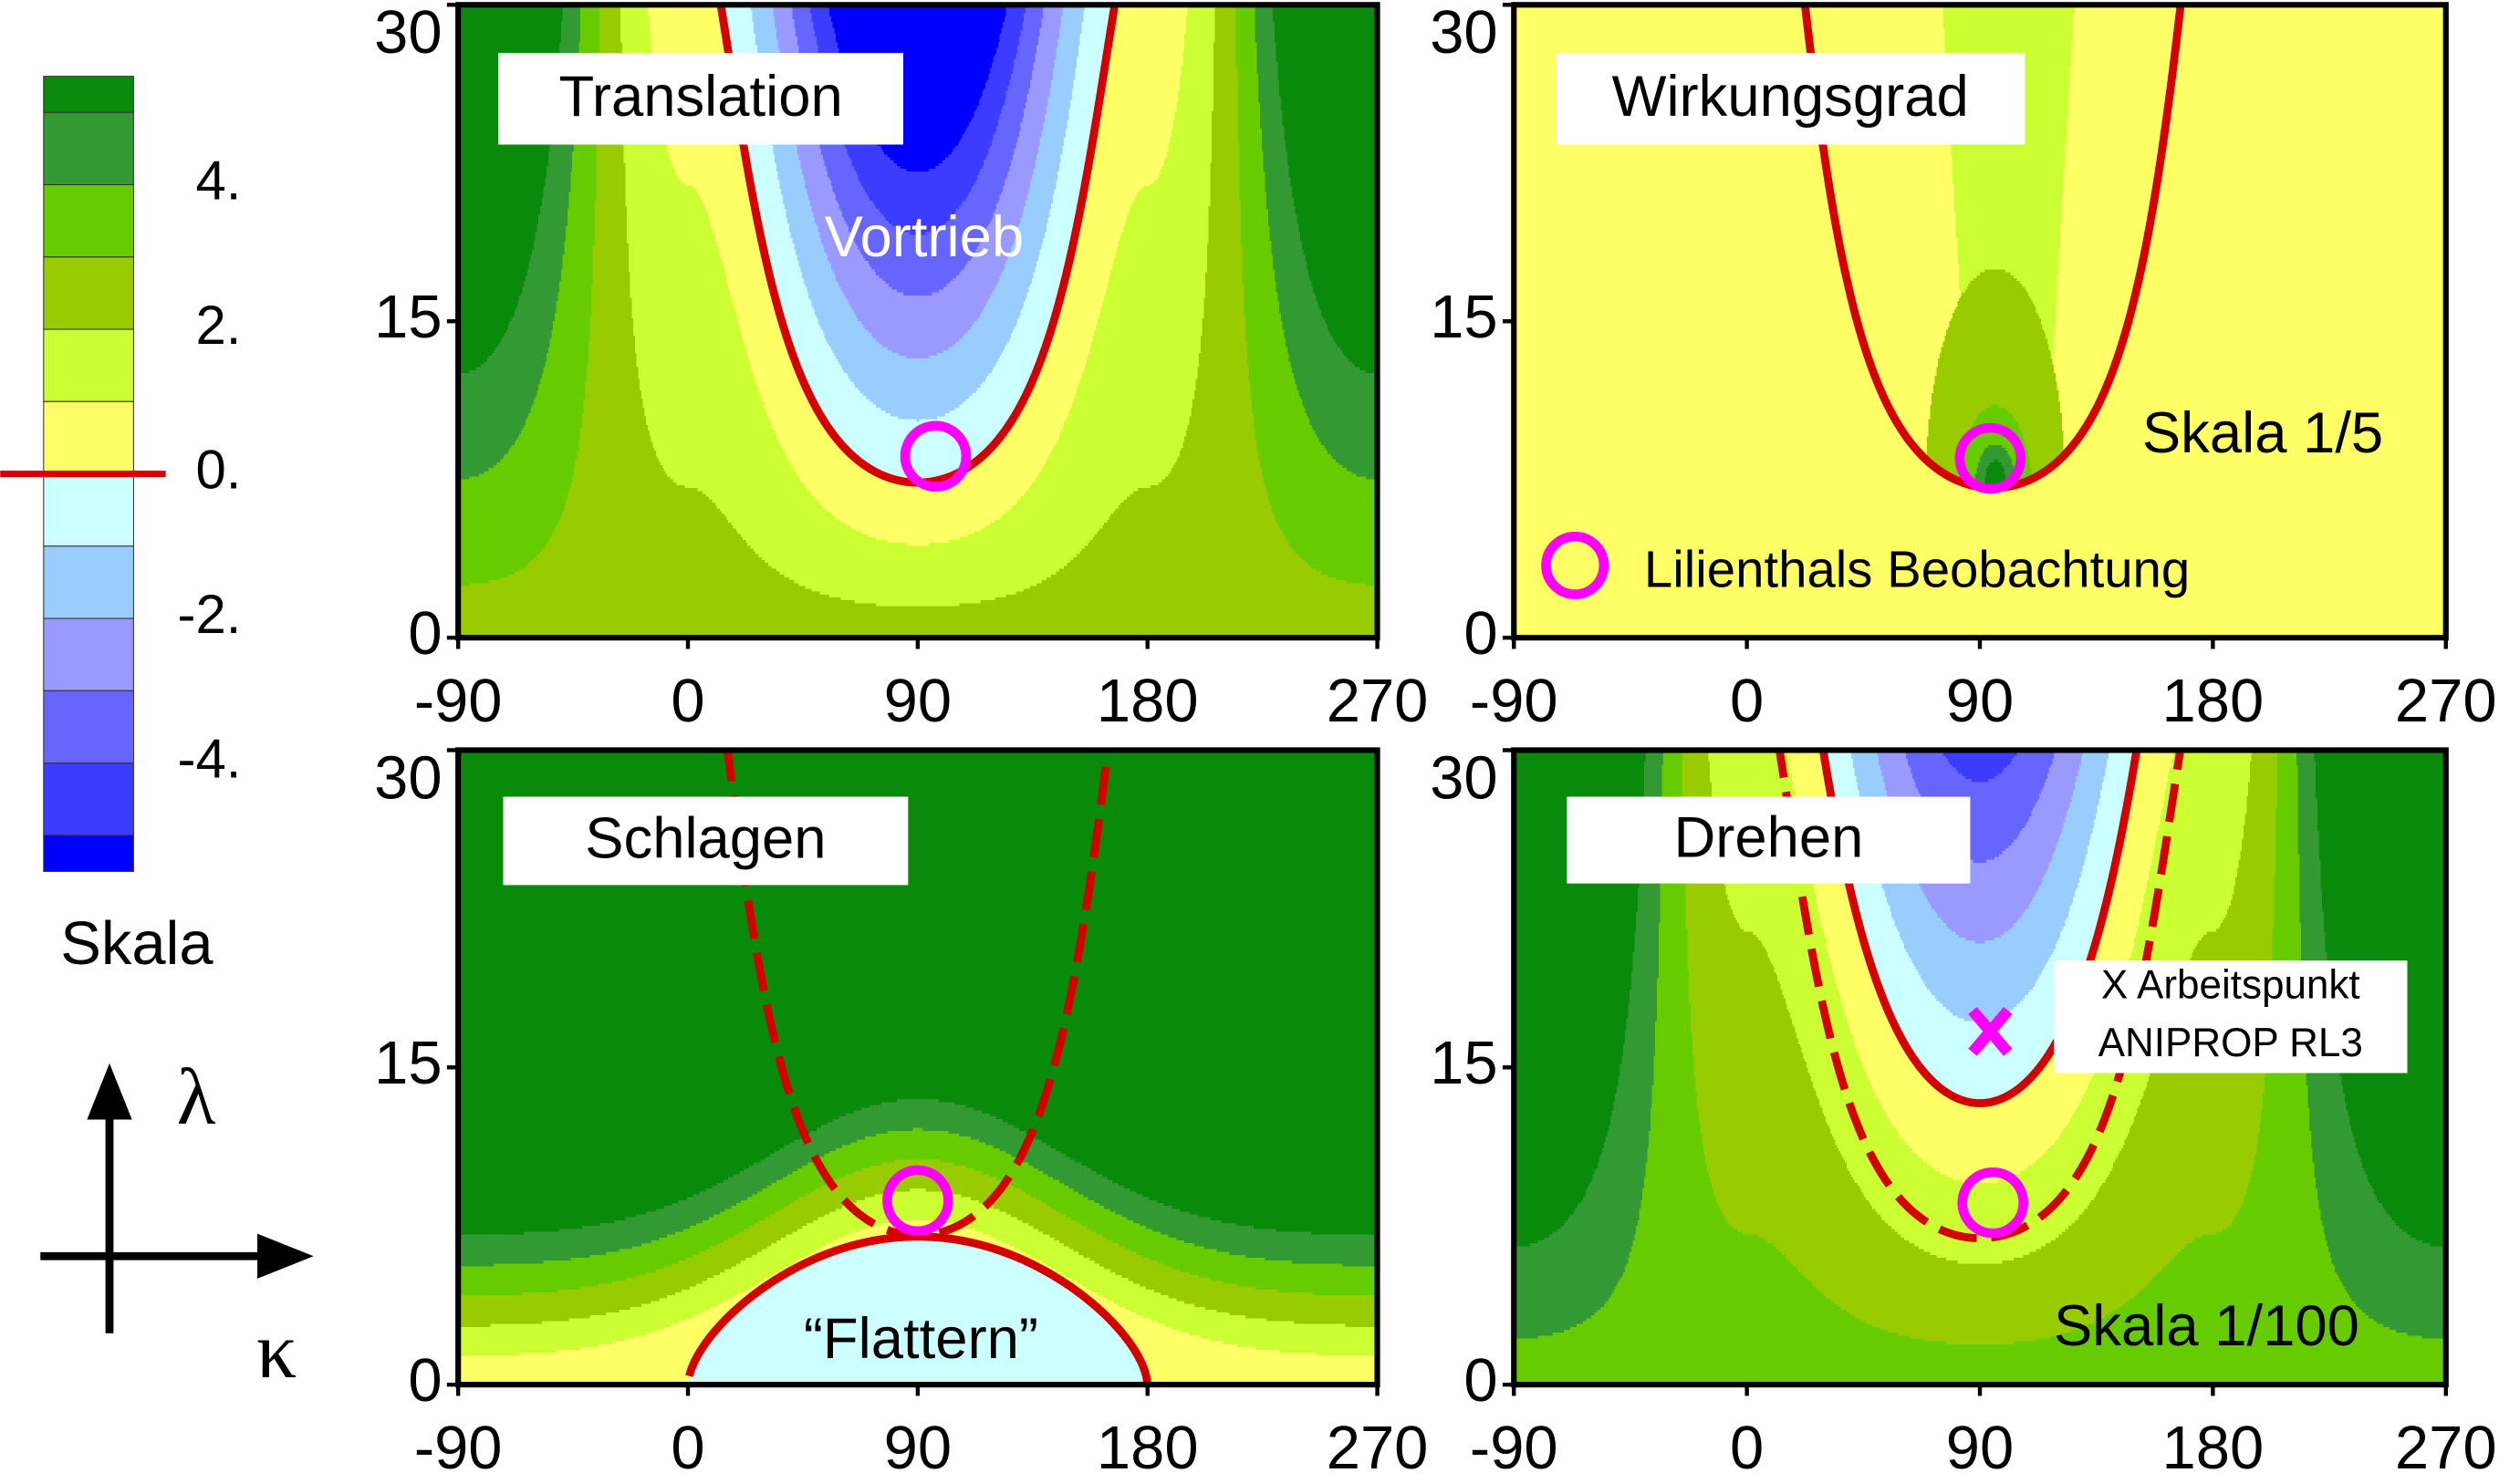 This screenshot has height=1473, width=2520. What do you see at coordinates (196, 1097) in the screenshot?
I see `lambda-label: λ` at bounding box center [196, 1097].